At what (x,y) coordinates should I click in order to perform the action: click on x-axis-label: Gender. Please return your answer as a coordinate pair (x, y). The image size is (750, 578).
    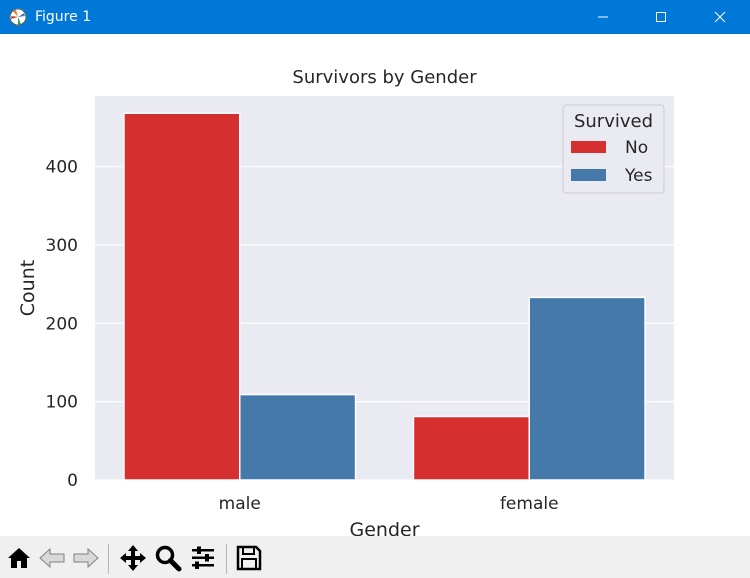
    Looking at the image, I should click on (384, 527).